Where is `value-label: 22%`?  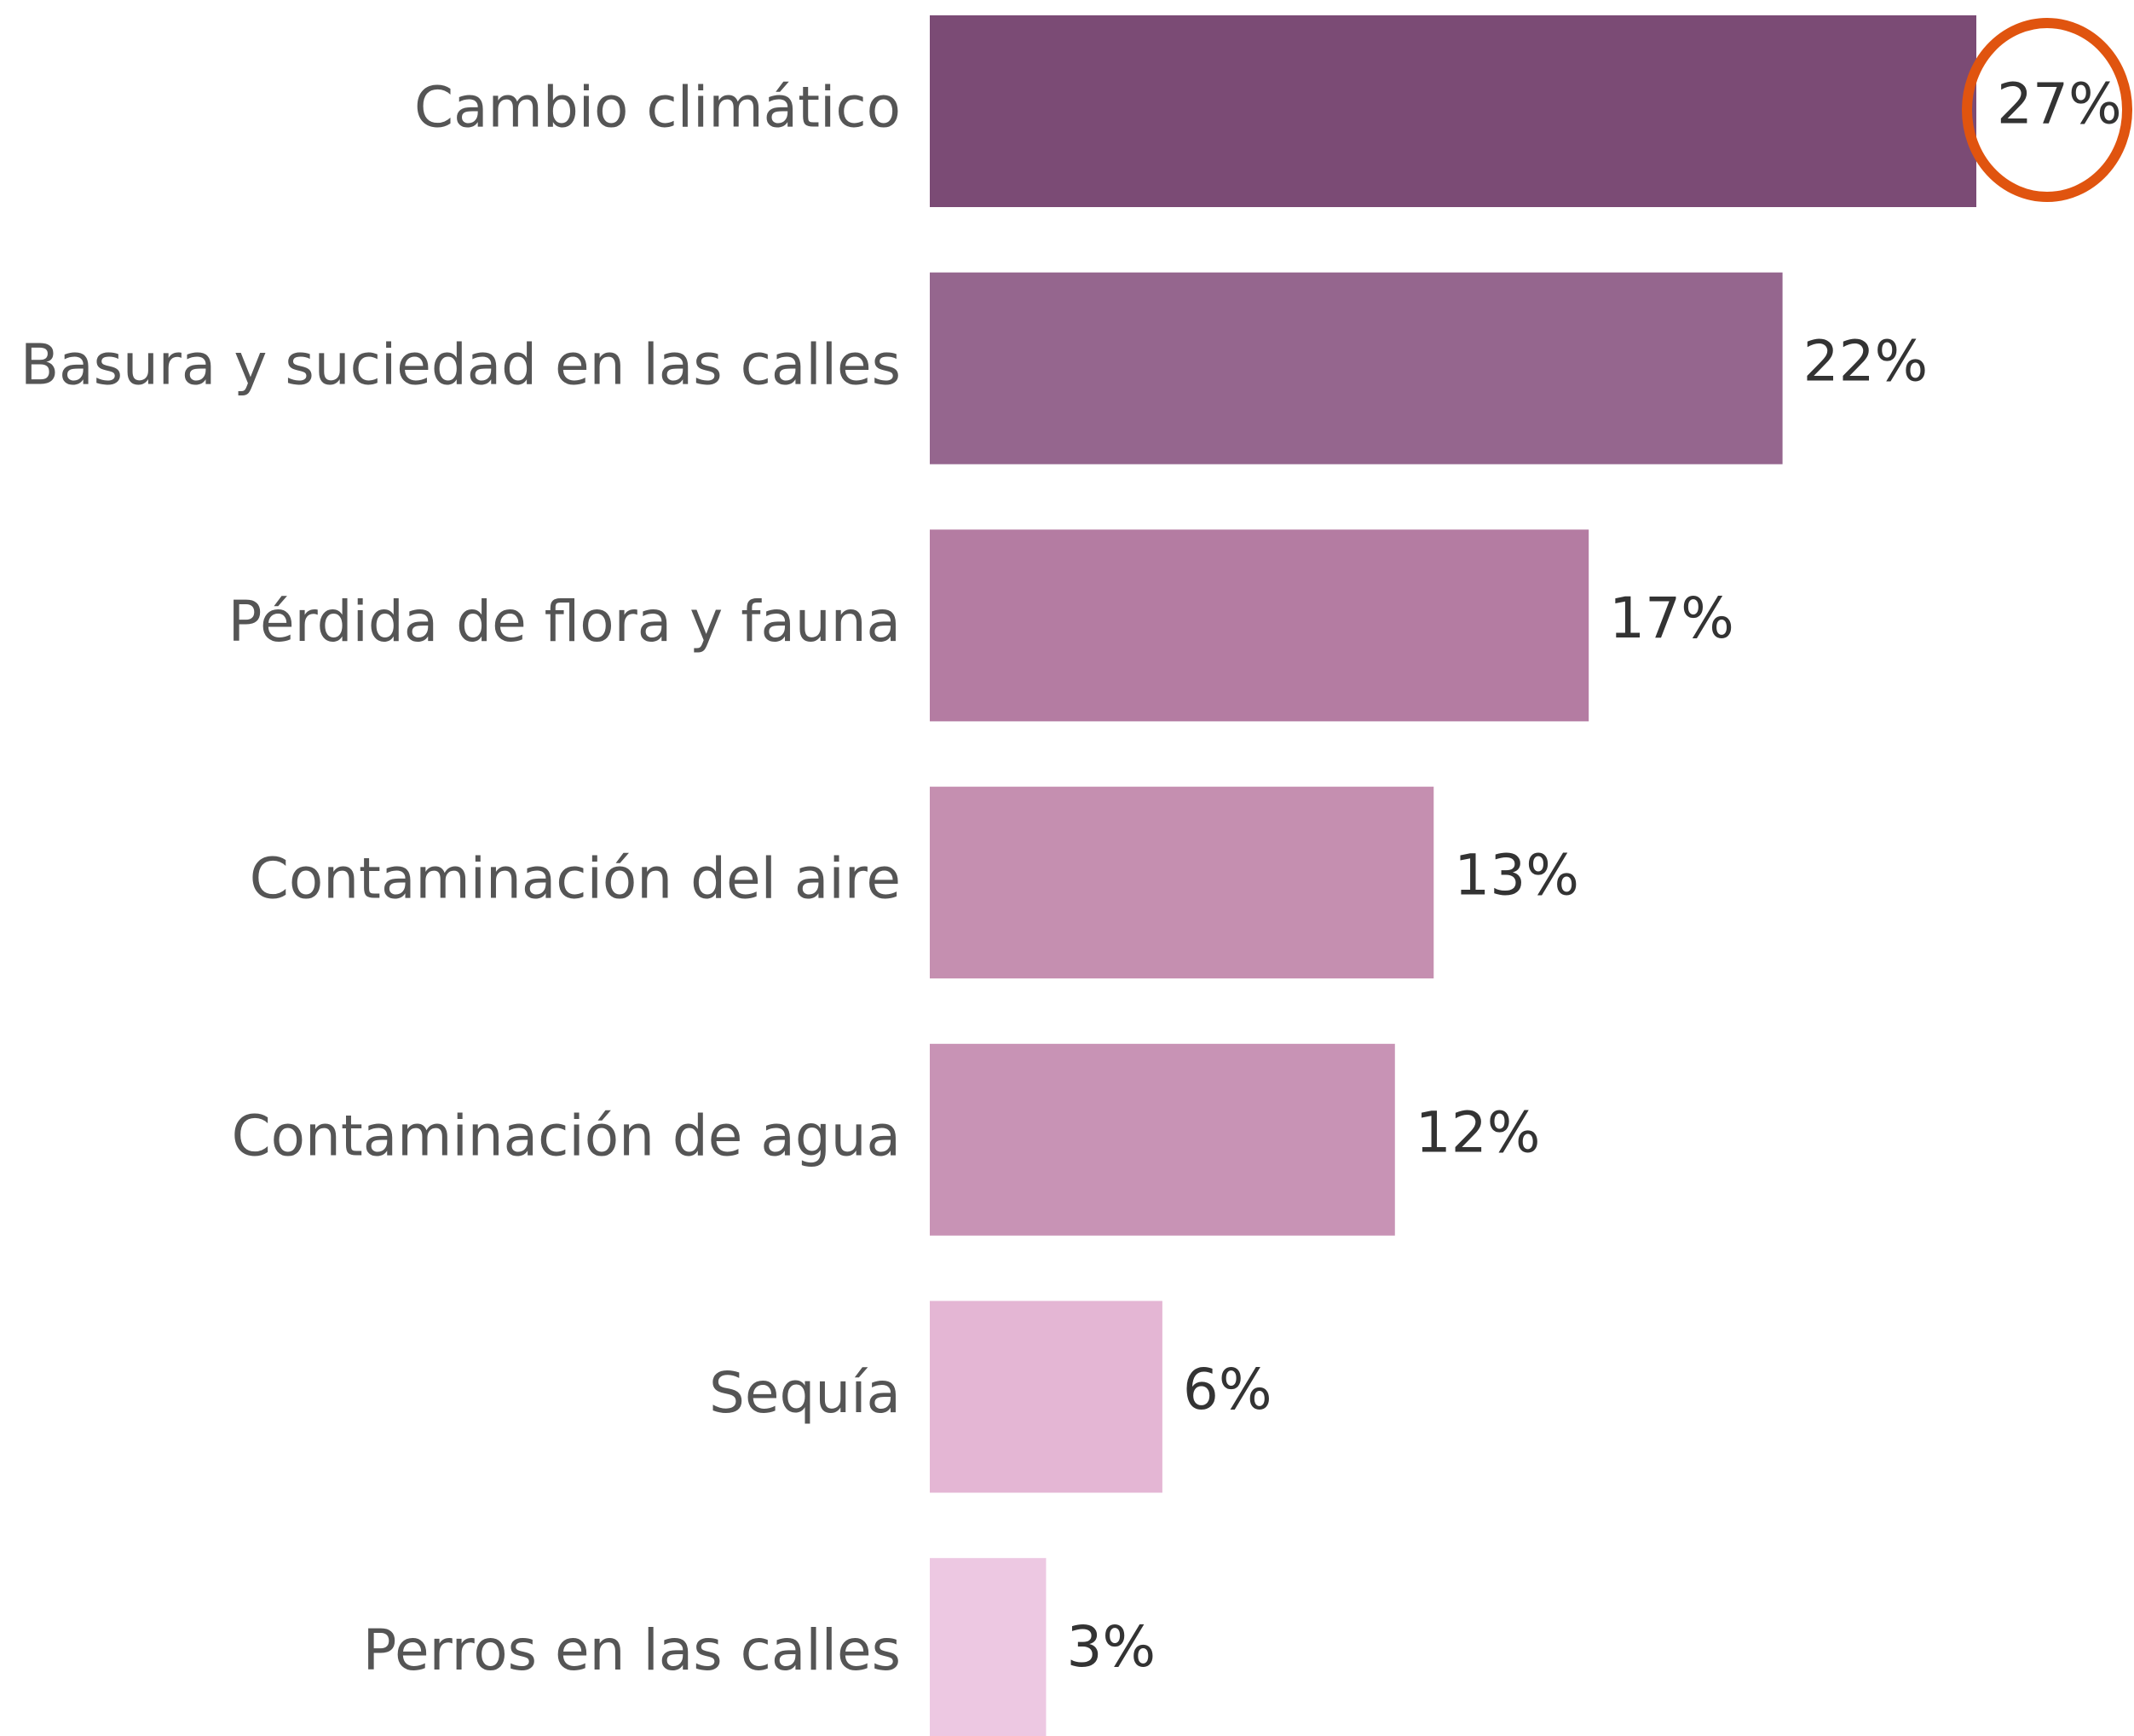
value-label: 22% is located at coordinates (1866, 361).